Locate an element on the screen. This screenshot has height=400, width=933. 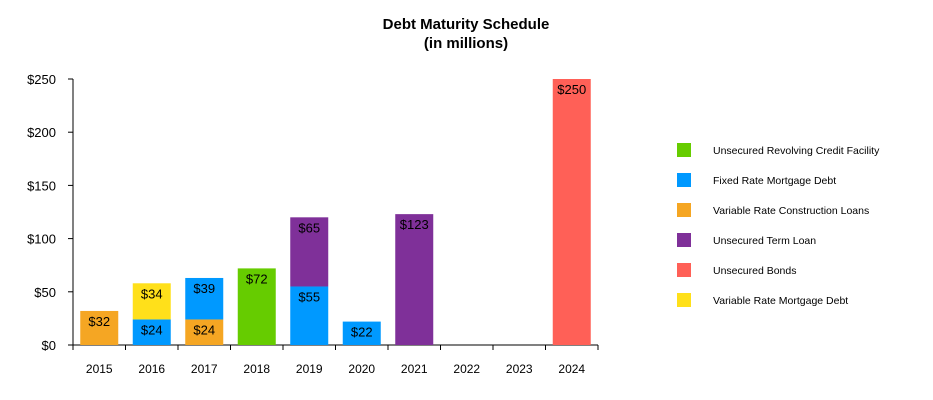
x-tick-label: 2021 is located at coordinates (414, 369).